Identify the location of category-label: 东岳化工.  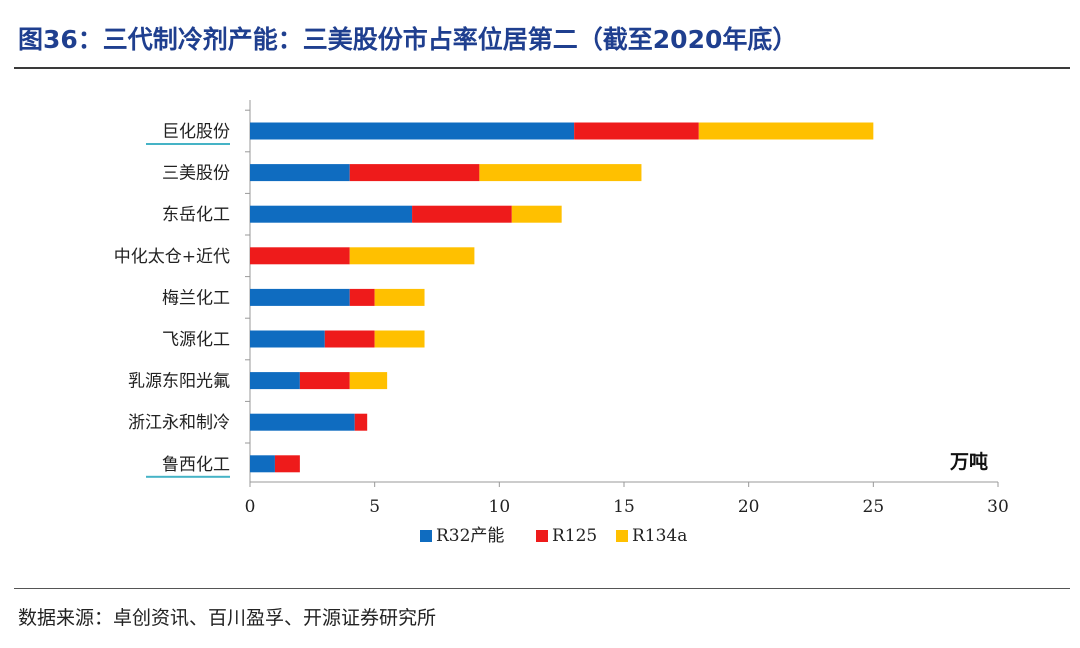
(196, 215).